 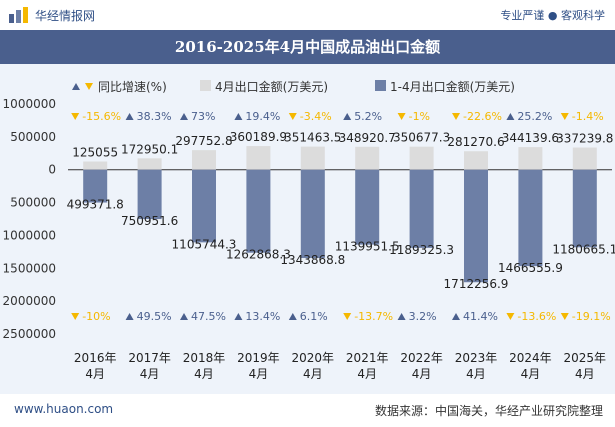 What do you see at coordinates (313, 366) in the screenshot?
I see `x-category-label: 2020年 4月` at bounding box center [313, 366].